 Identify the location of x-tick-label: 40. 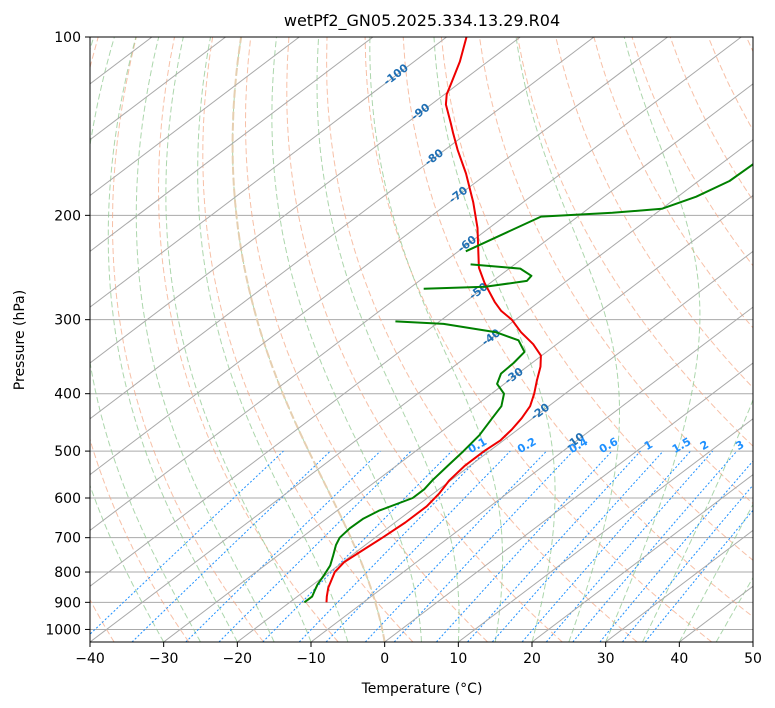
(679, 659).